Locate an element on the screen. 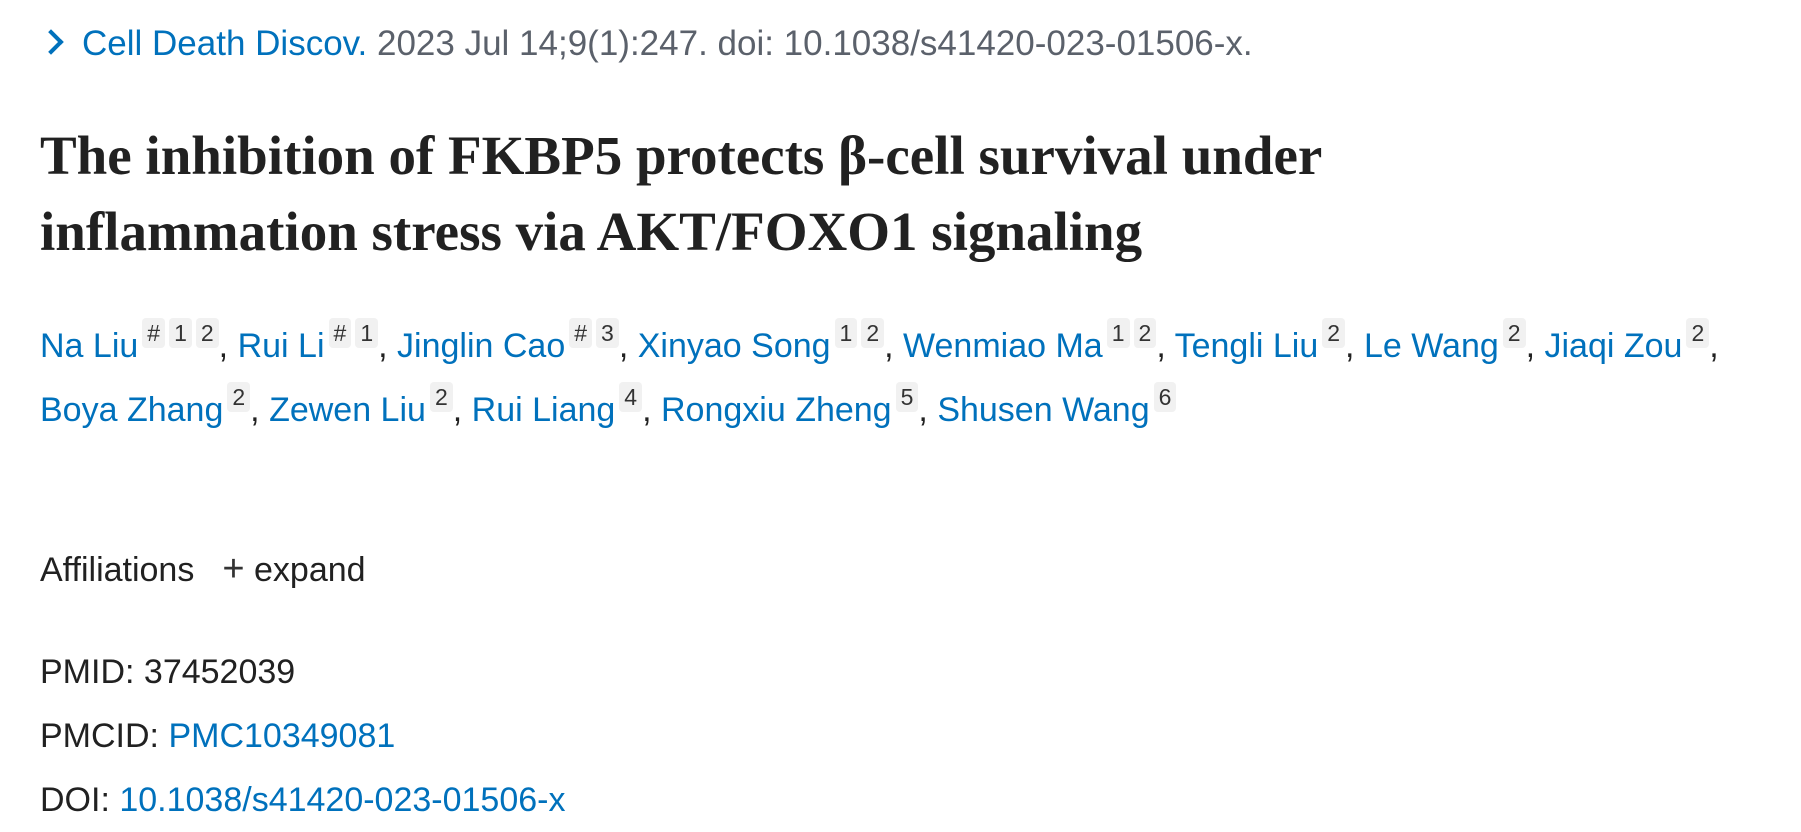 The width and height of the screenshot is (1801, 832). affiliations-label: Affiliations is located at coordinates (117, 570).